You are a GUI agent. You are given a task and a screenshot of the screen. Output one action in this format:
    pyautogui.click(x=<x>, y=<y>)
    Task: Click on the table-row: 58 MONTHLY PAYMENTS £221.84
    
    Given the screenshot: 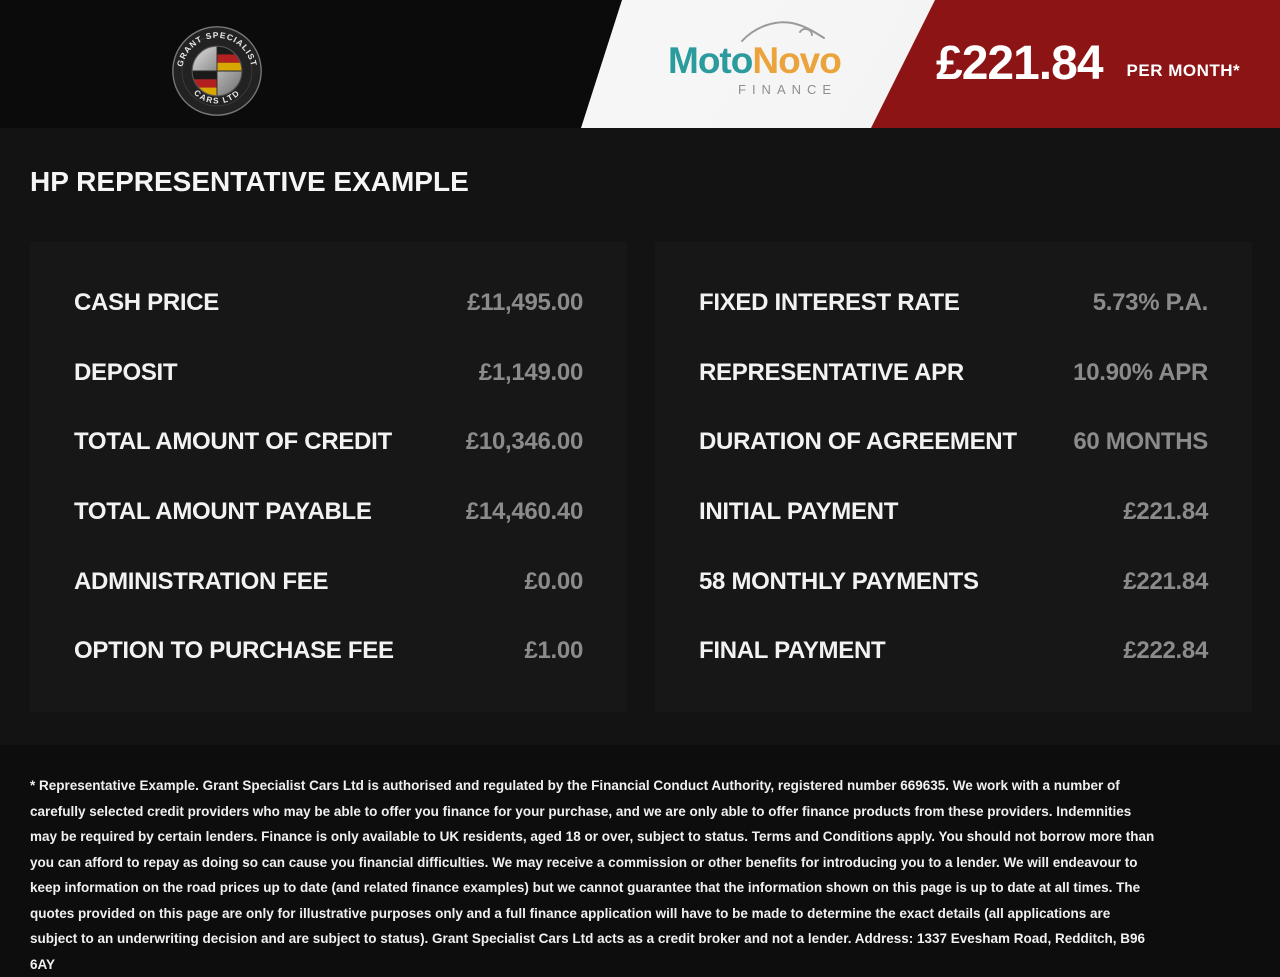 What is the action you would take?
    pyautogui.click(x=953, y=582)
    